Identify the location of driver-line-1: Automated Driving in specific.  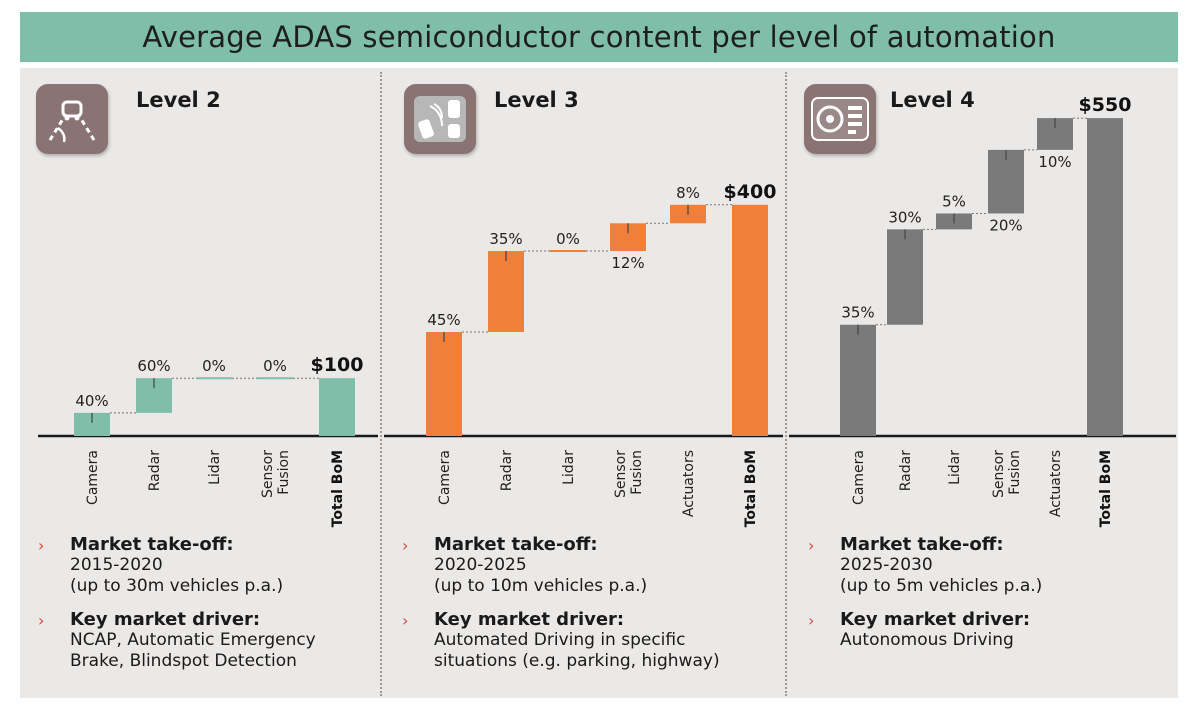
(560, 640).